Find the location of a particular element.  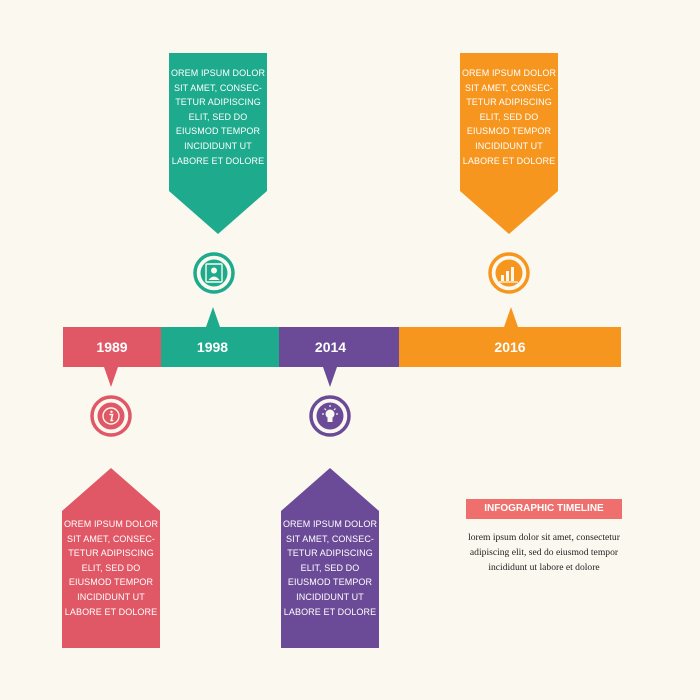

timeline-segment-2016 is located at coordinates (510, 347).